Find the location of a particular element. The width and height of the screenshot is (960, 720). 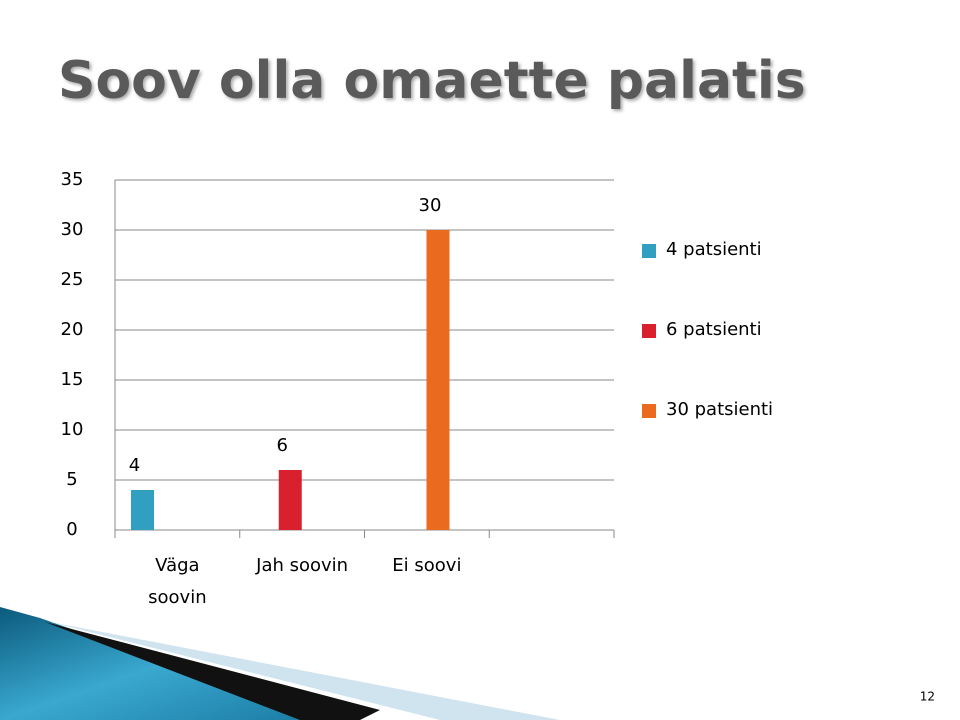

x-tick-label: Jah soovin is located at coordinates (302, 565).